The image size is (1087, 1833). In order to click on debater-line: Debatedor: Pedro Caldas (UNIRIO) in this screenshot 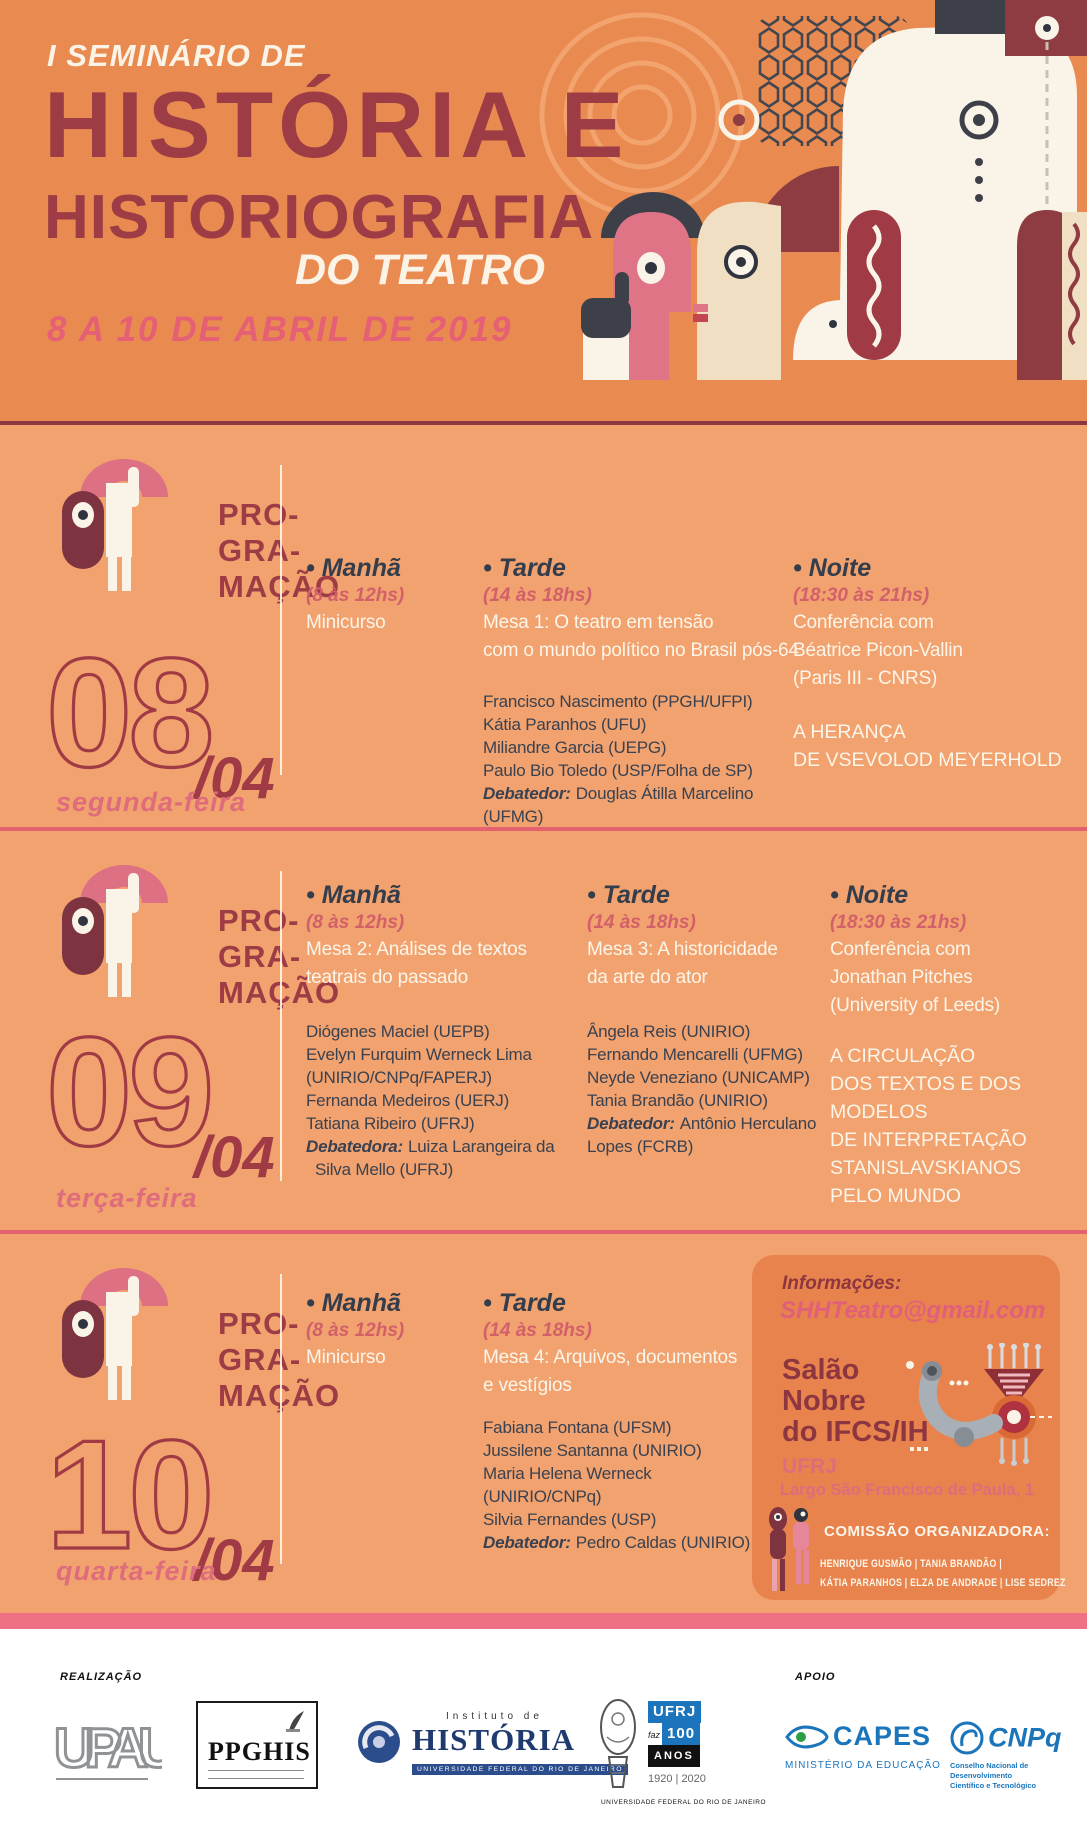, I will do `click(618, 1542)`.